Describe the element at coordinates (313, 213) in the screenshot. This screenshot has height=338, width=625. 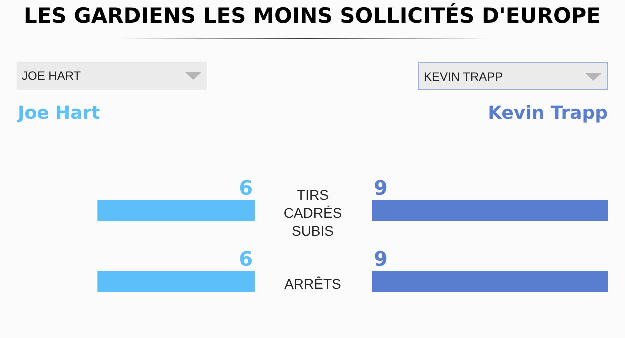
I see `y-tick-label: TIRS CADRÉS SUBIS` at that location.